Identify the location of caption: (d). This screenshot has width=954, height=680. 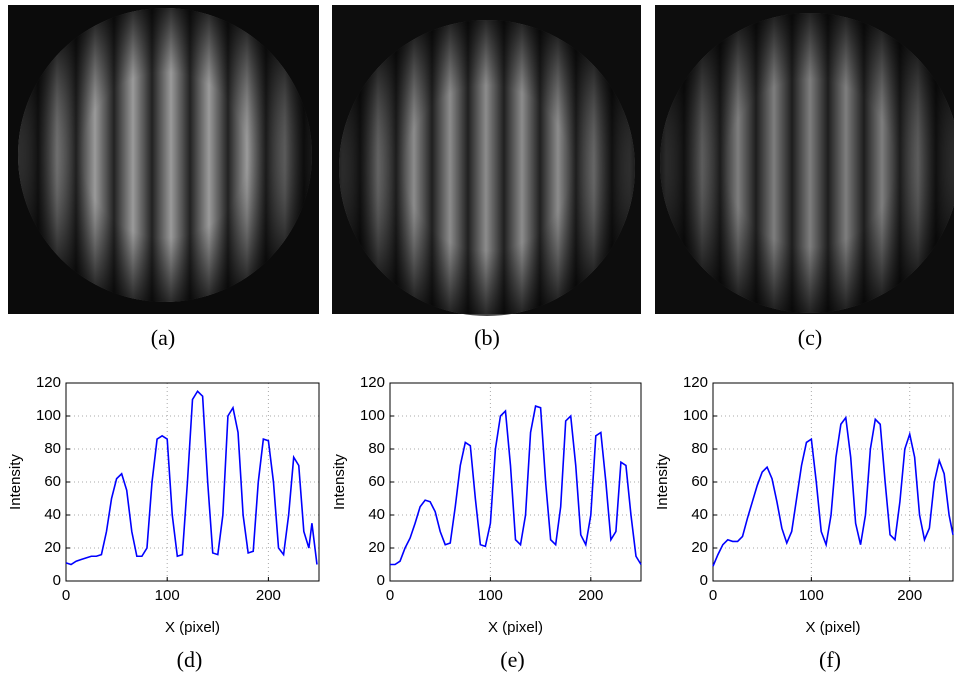
(190, 659).